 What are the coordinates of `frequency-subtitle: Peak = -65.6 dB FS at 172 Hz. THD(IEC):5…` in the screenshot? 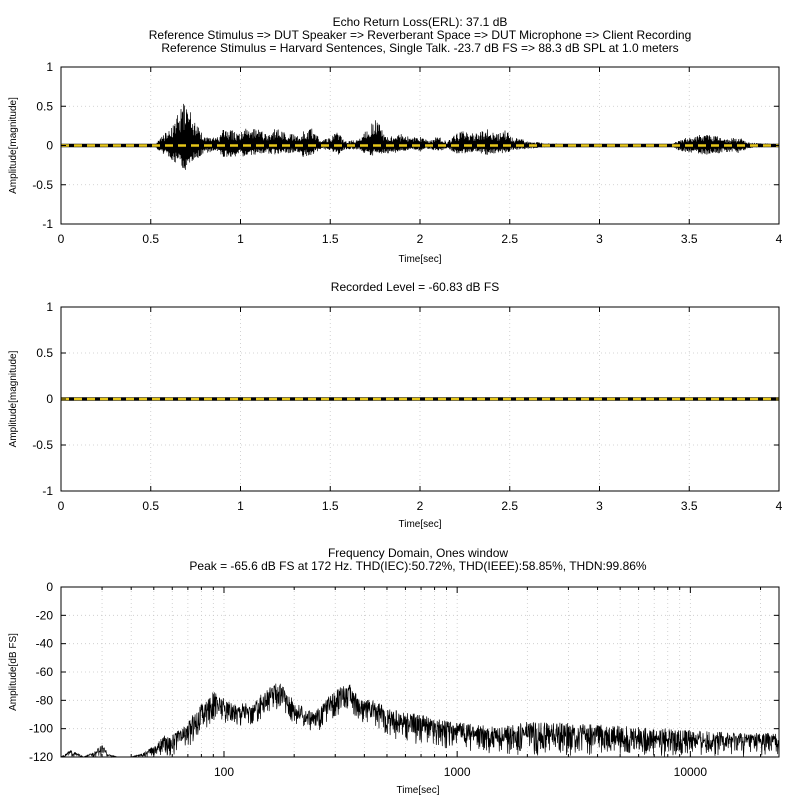 It's located at (418, 566).